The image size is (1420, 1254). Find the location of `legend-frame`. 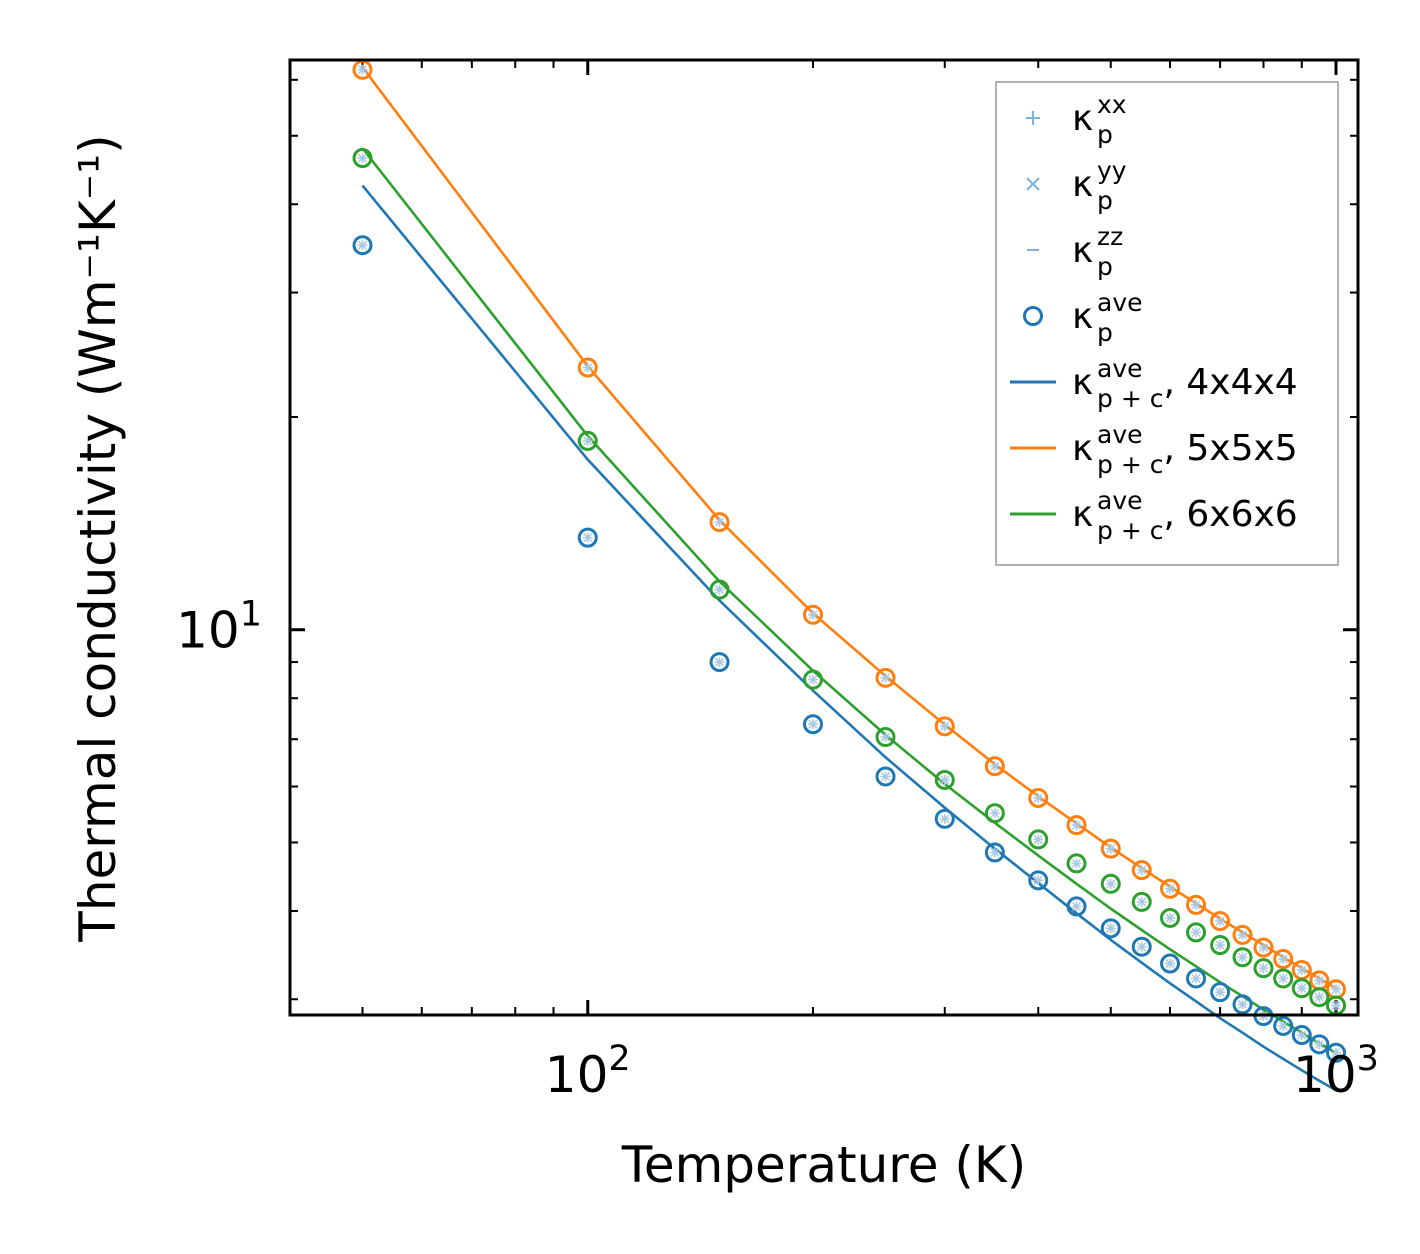

legend-frame is located at coordinates (1167, 323).